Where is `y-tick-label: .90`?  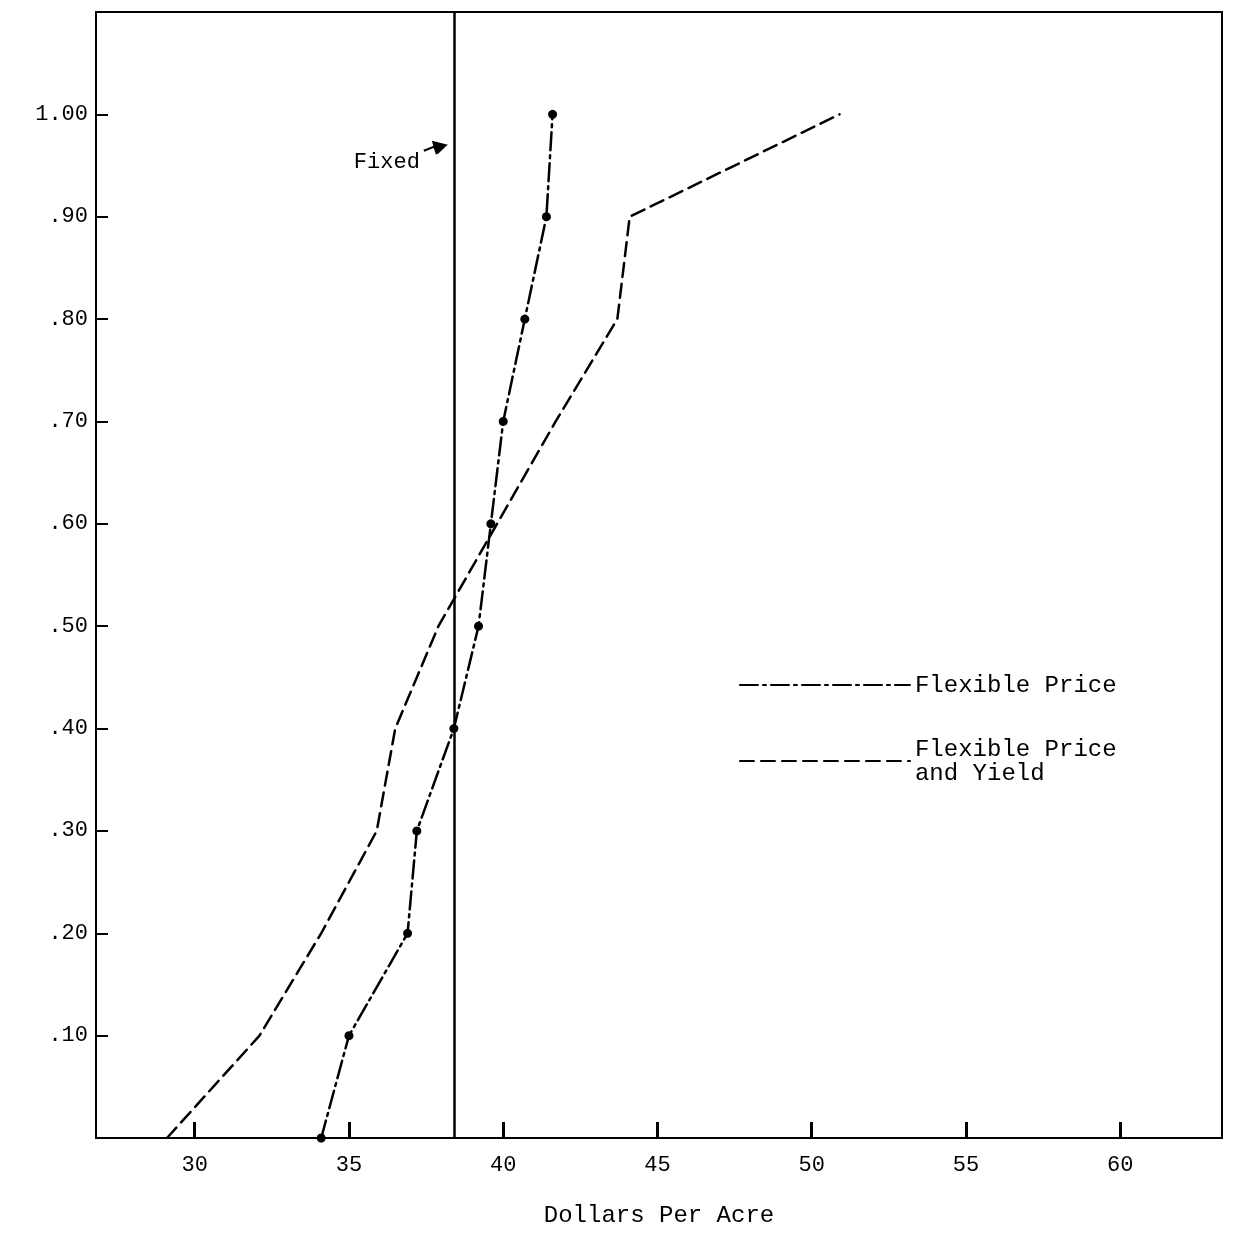
y-tick-label: .90 is located at coordinates (68, 217).